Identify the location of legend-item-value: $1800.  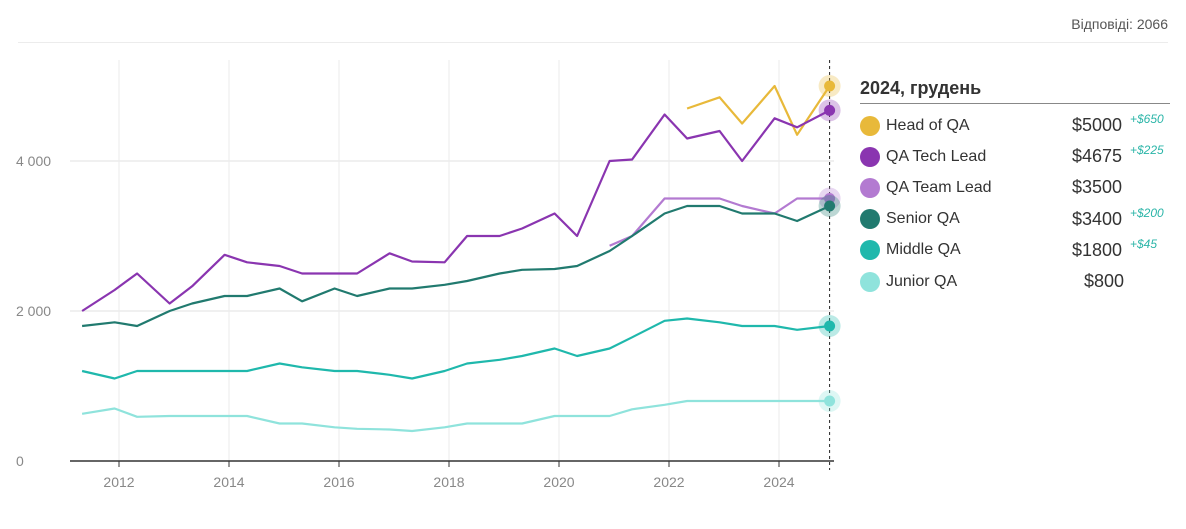
(1097, 249).